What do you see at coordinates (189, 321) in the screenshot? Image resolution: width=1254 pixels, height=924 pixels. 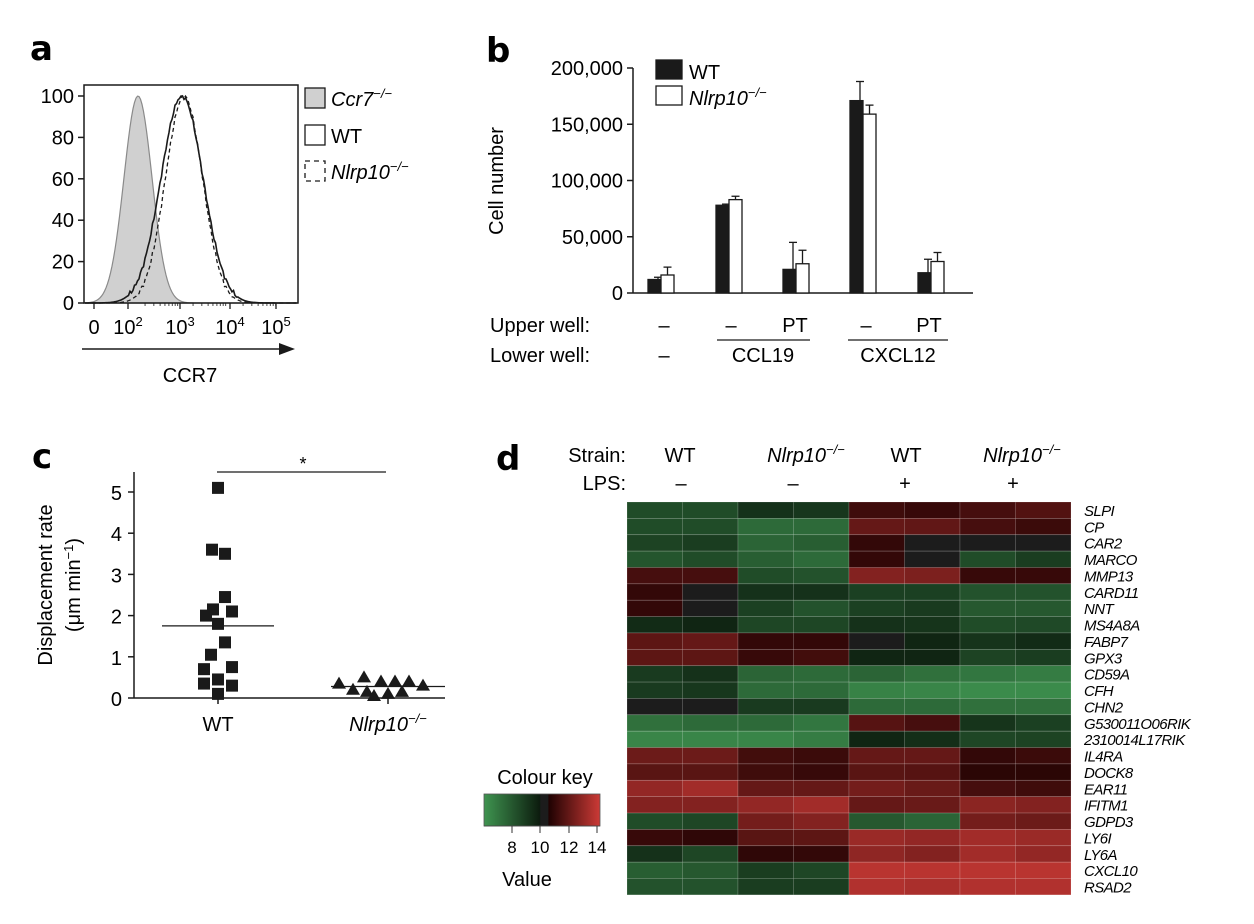 I see `x-axis-ticks: 0 102 103 104 105` at bounding box center [189, 321].